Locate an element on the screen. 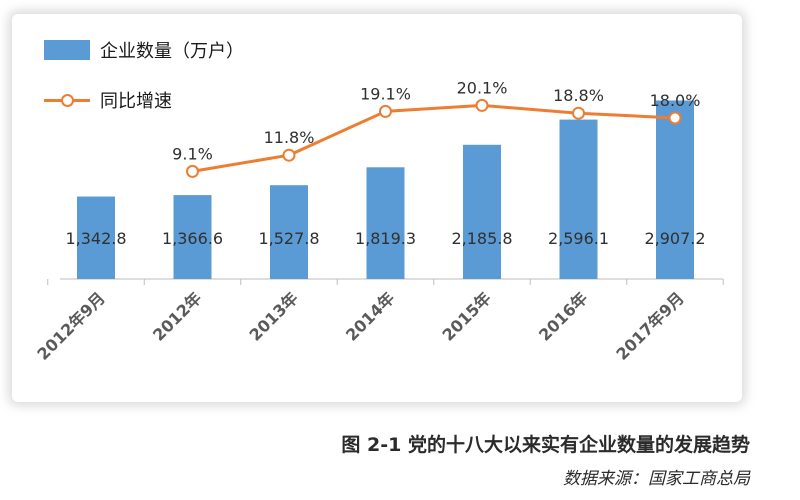  bar-value-label: 1,366.6 is located at coordinates (192, 238).